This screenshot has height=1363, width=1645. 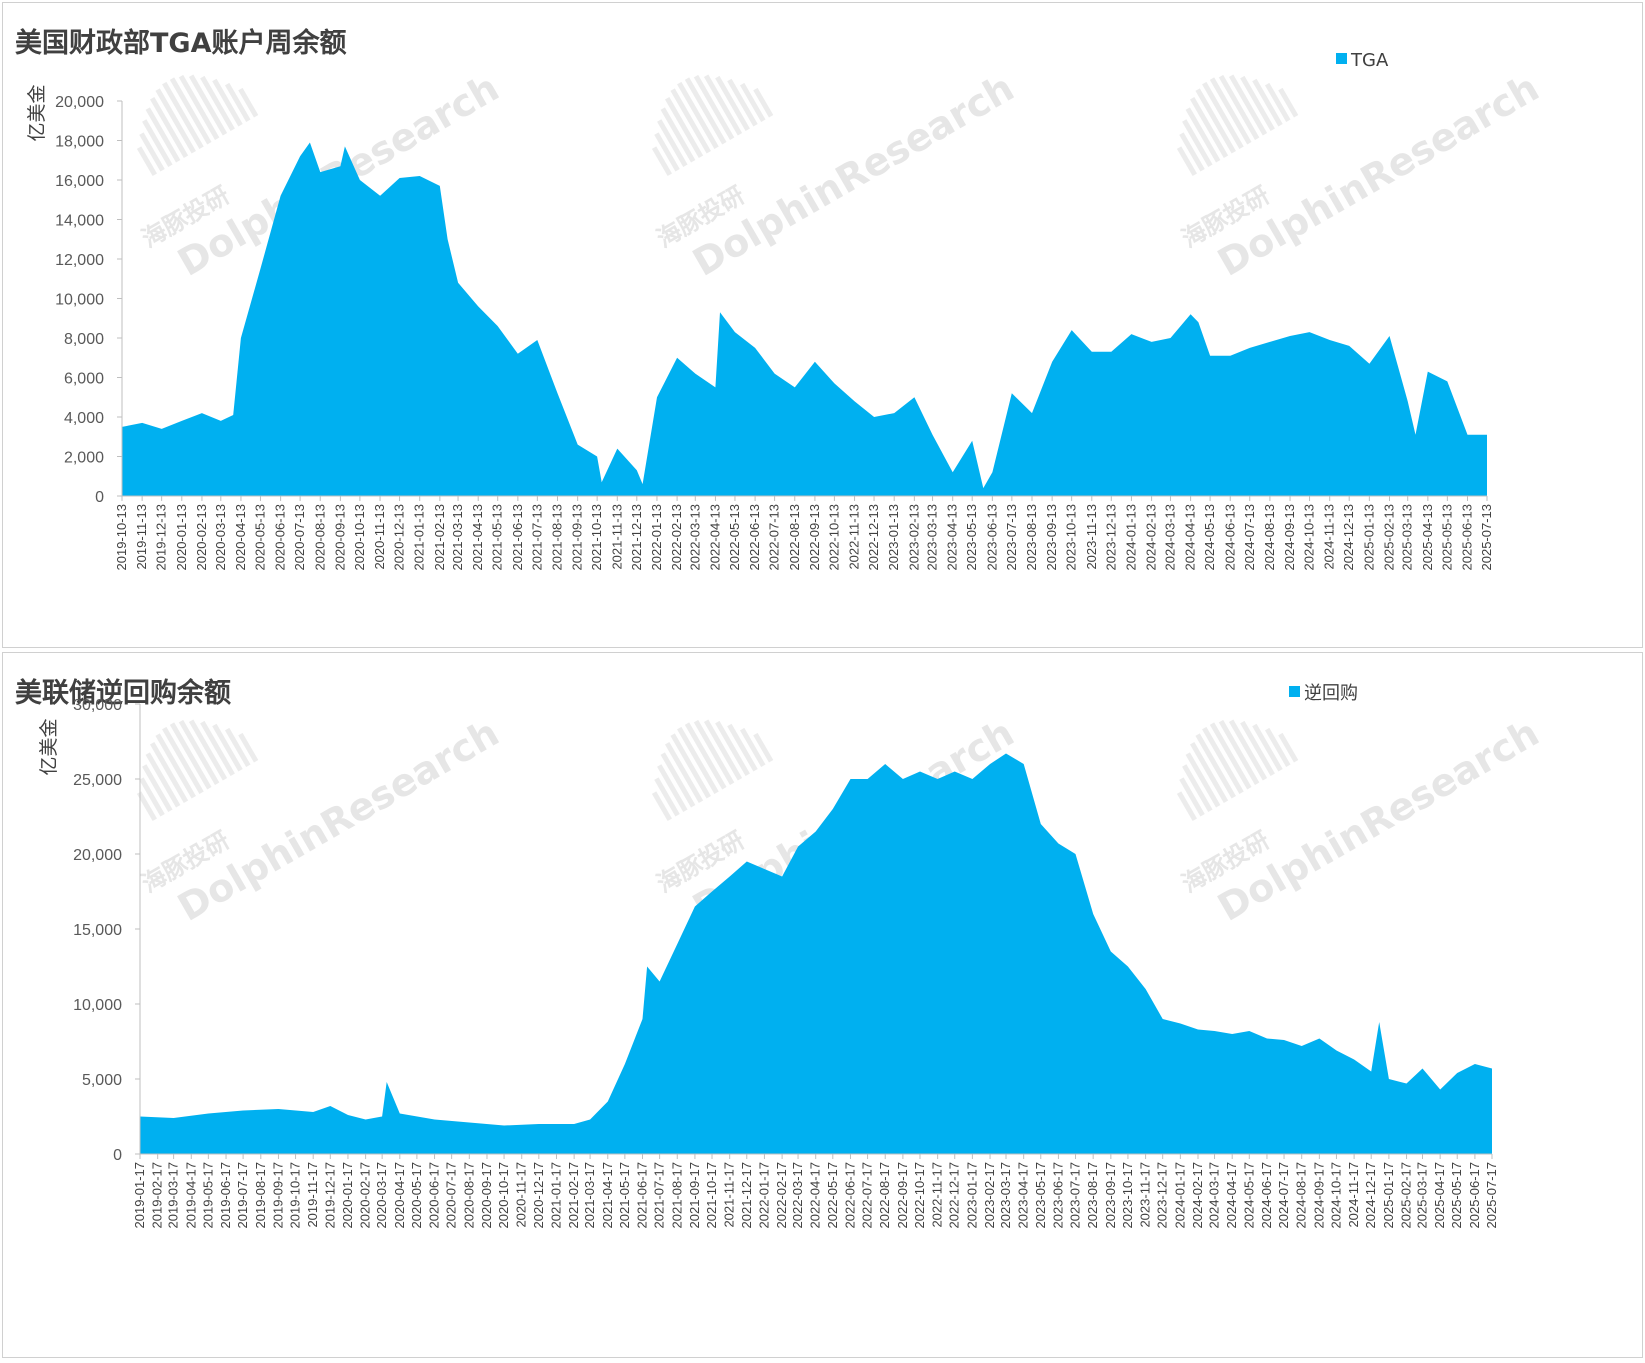 I want to click on x-tick-label: 2021-05-13, so click(x=497, y=537).